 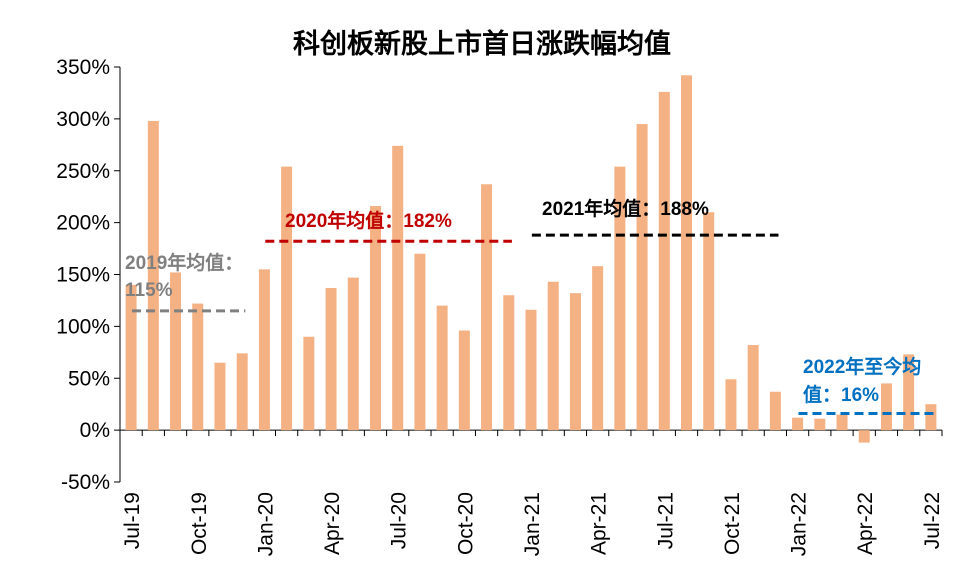 What do you see at coordinates (465, 523) in the screenshot?
I see `x-tick-label: Oct-20` at bounding box center [465, 523].